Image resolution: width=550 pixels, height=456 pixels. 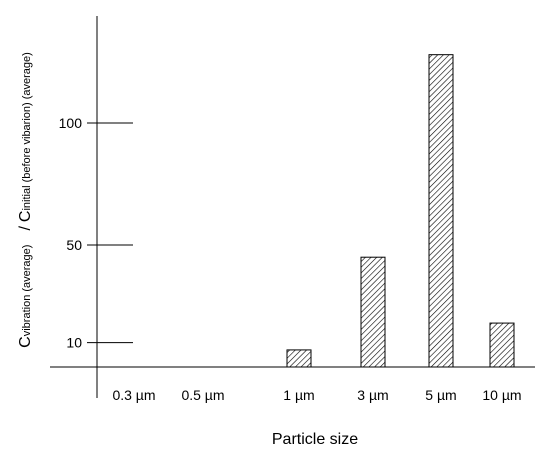 I want to click on x-tick-label: 1 µm, so click(x=298, y=395).